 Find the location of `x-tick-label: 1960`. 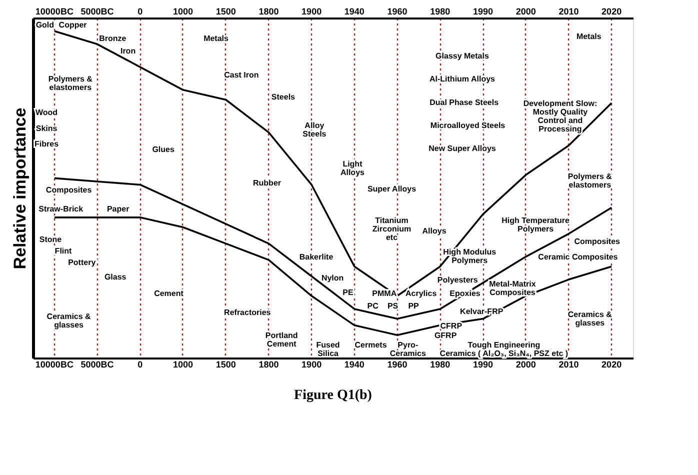

x-tick-label: 1960 is located at coordinates (397, 365).